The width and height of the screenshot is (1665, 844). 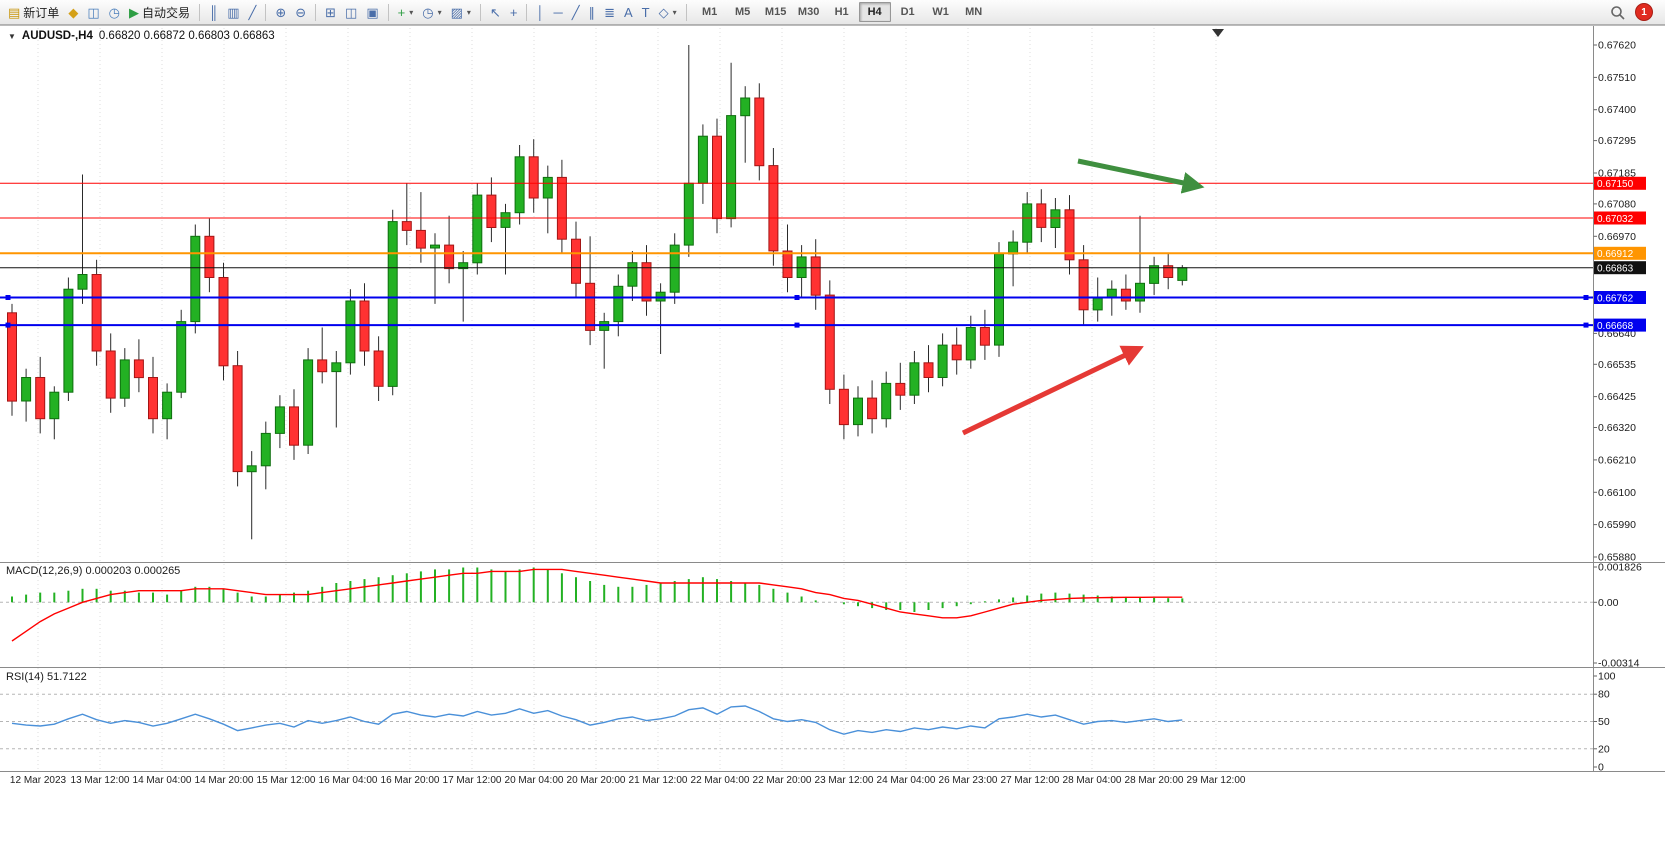 I want to click on svg-text: 0, so click(x=1601, y=768).